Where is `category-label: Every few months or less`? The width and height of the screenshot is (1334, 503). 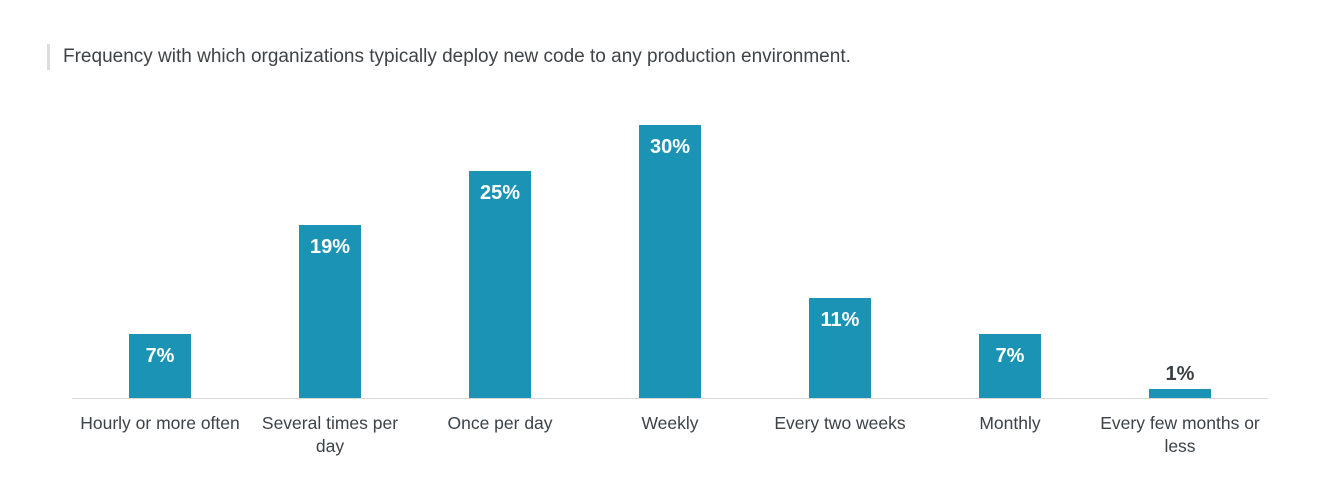
category-label: Every few months or less is located at coordinates (1180, 435).